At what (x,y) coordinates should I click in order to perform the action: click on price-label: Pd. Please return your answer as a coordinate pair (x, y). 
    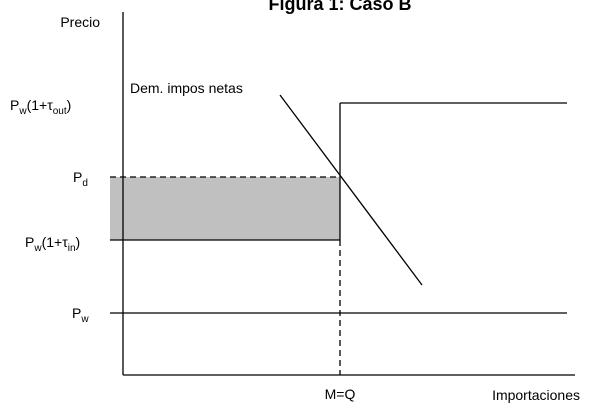
    Looking at the image, I should click on (80, 179).